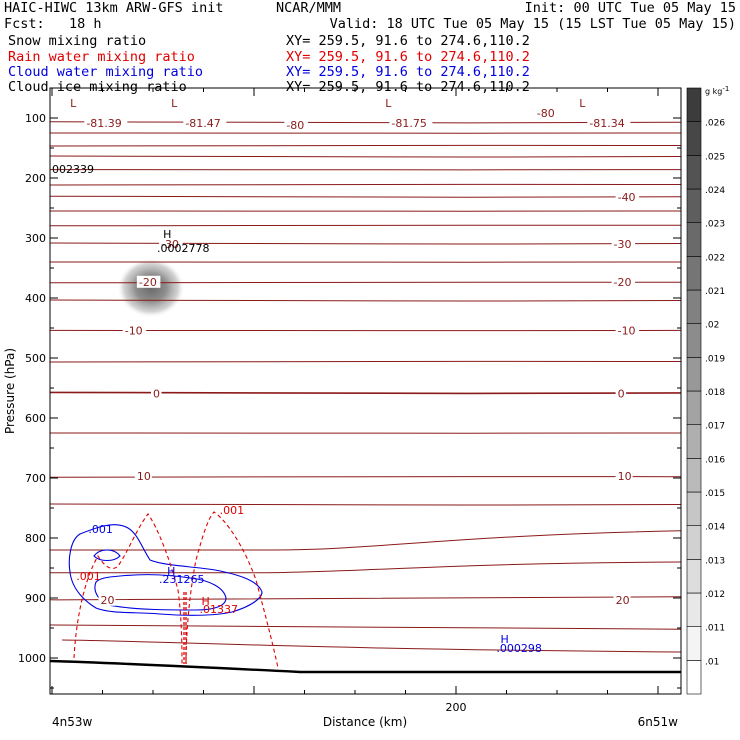 The width and height of the screenshot is (740, 740). What do you see at coordinates (182, 579) in the screenshot?
I see `extremum-value-label: .231265` at bounding box center [182, 579].